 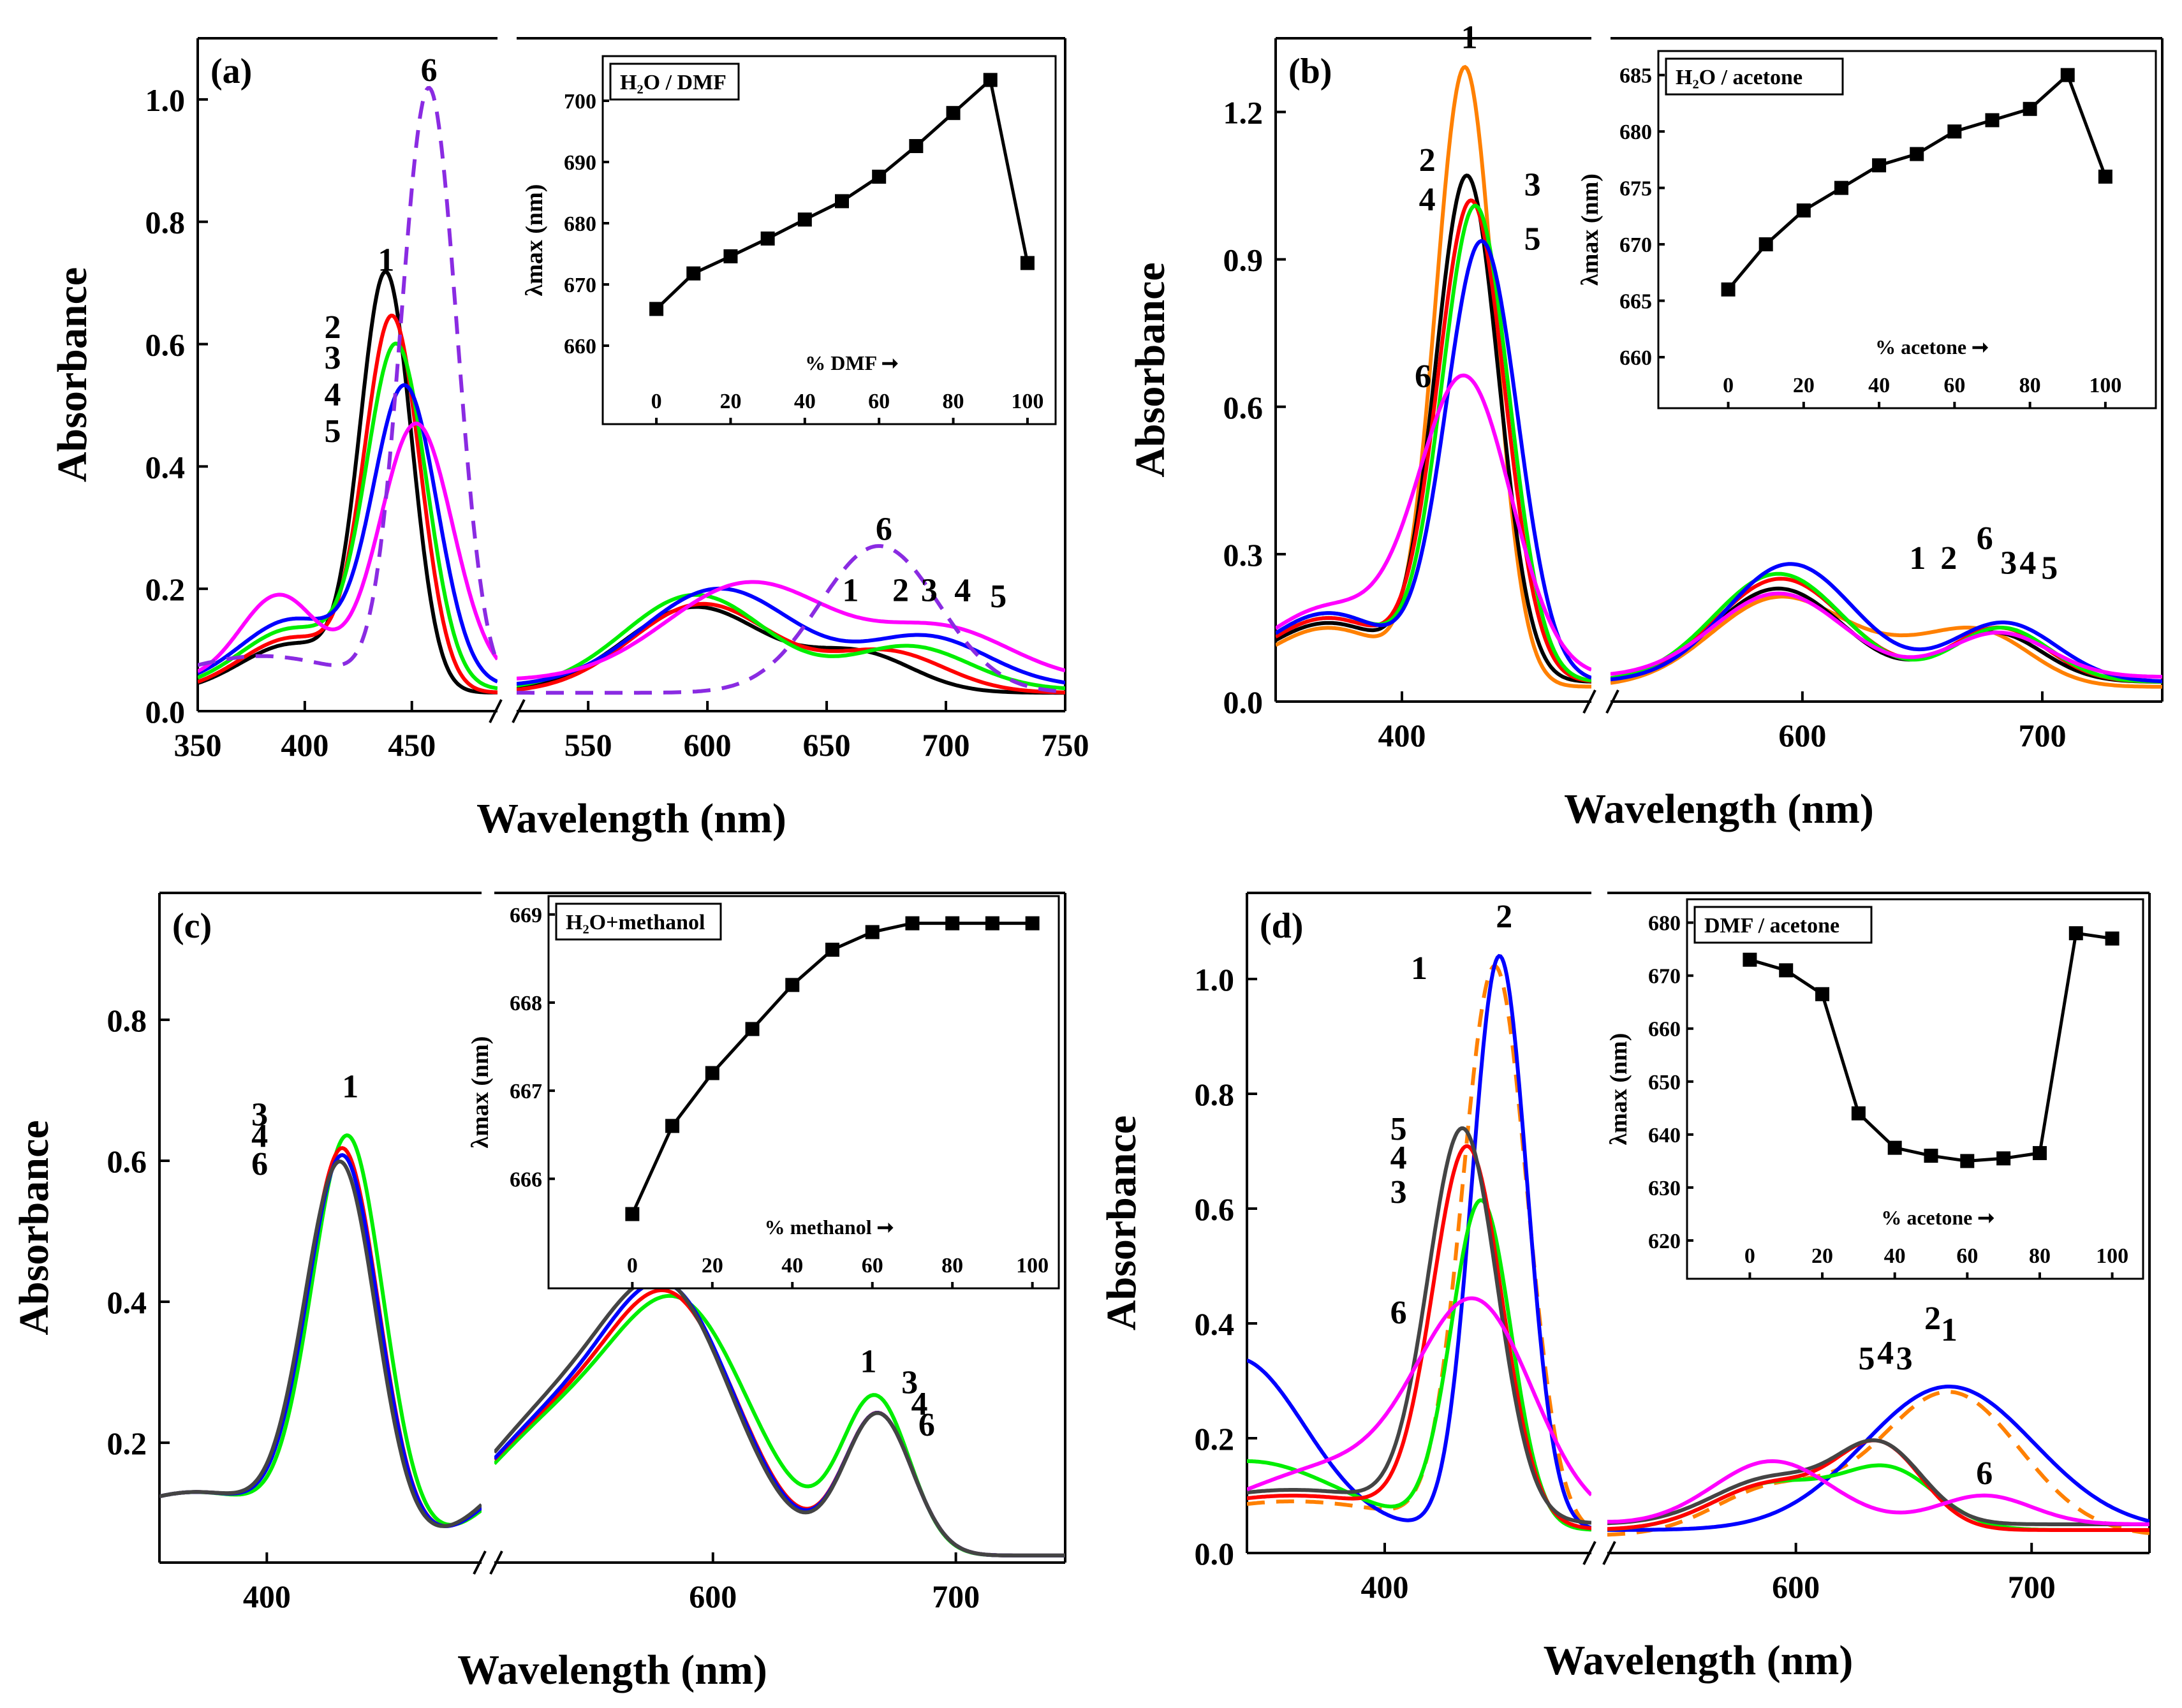 I want to click on x-tick-label: 700, so click(x=956, y=1597).